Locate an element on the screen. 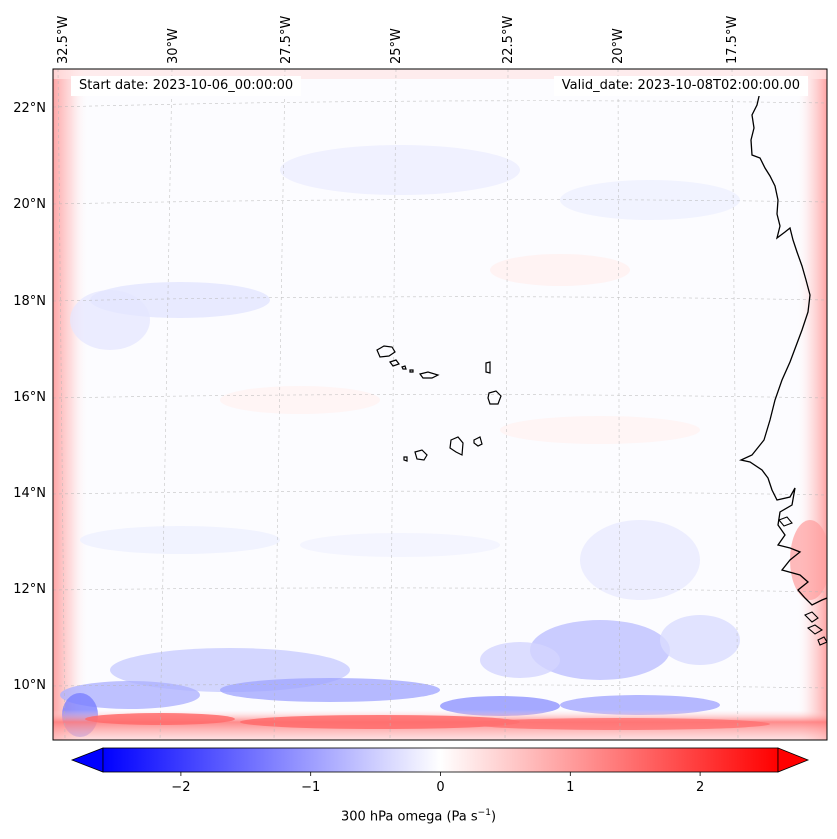 The width and height of the screenshot is (837, 839). african-coastline-islets is located at coordinates (802, 581).